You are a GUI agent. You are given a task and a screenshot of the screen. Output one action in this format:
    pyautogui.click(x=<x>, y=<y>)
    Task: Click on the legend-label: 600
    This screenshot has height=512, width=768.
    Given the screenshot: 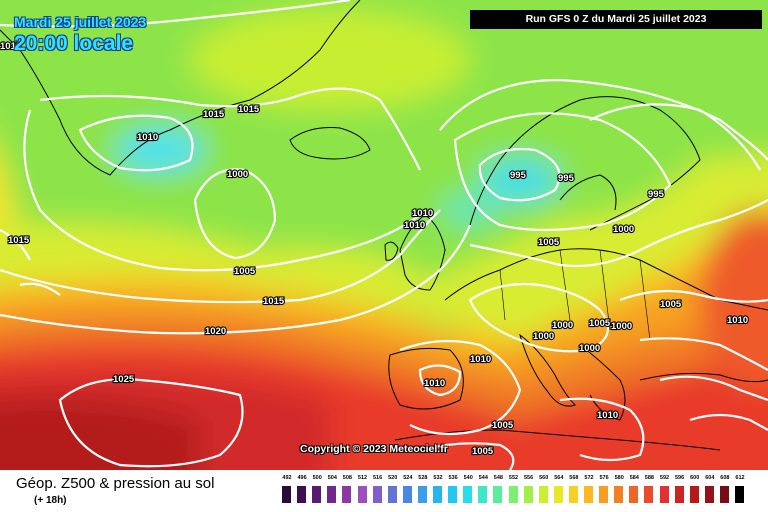 What is the action you would take?
    pyautogui.click(x=695, y=478)
    